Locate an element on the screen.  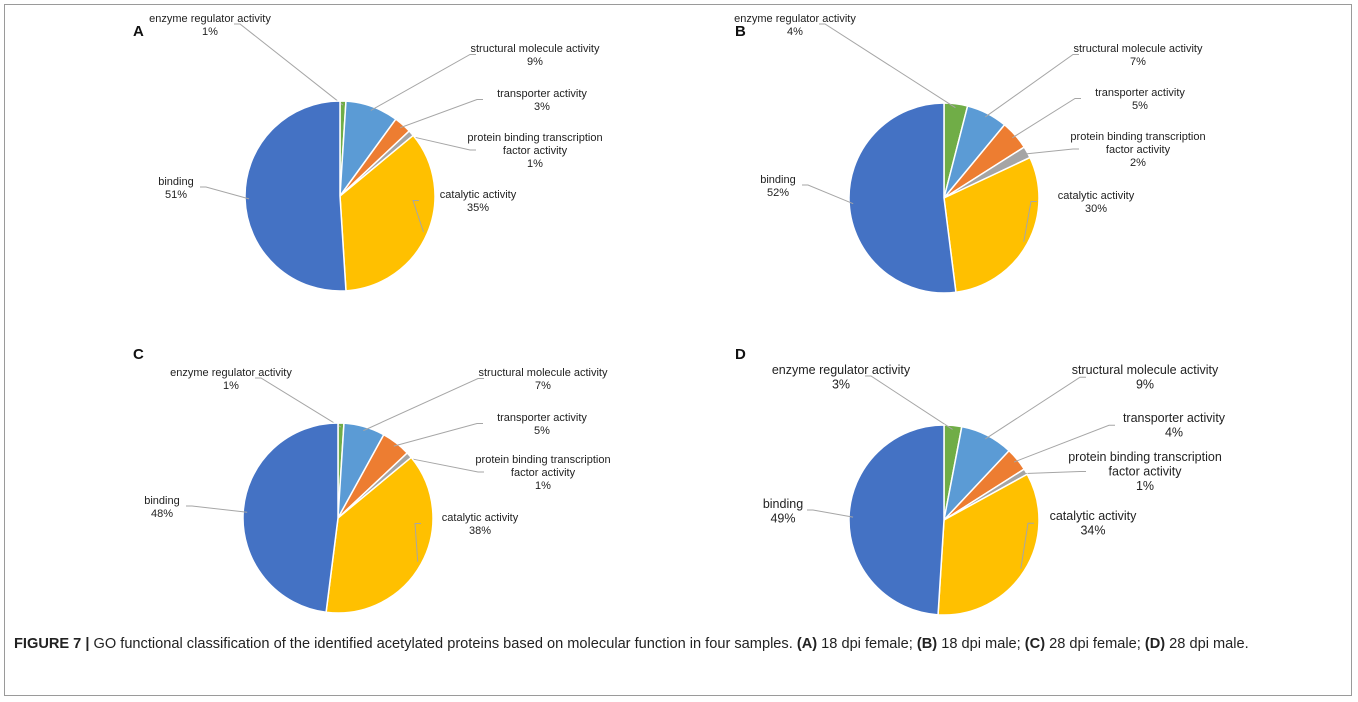
slice-label: enzyme regulator activity 4% is located at coordinates (795, 25).